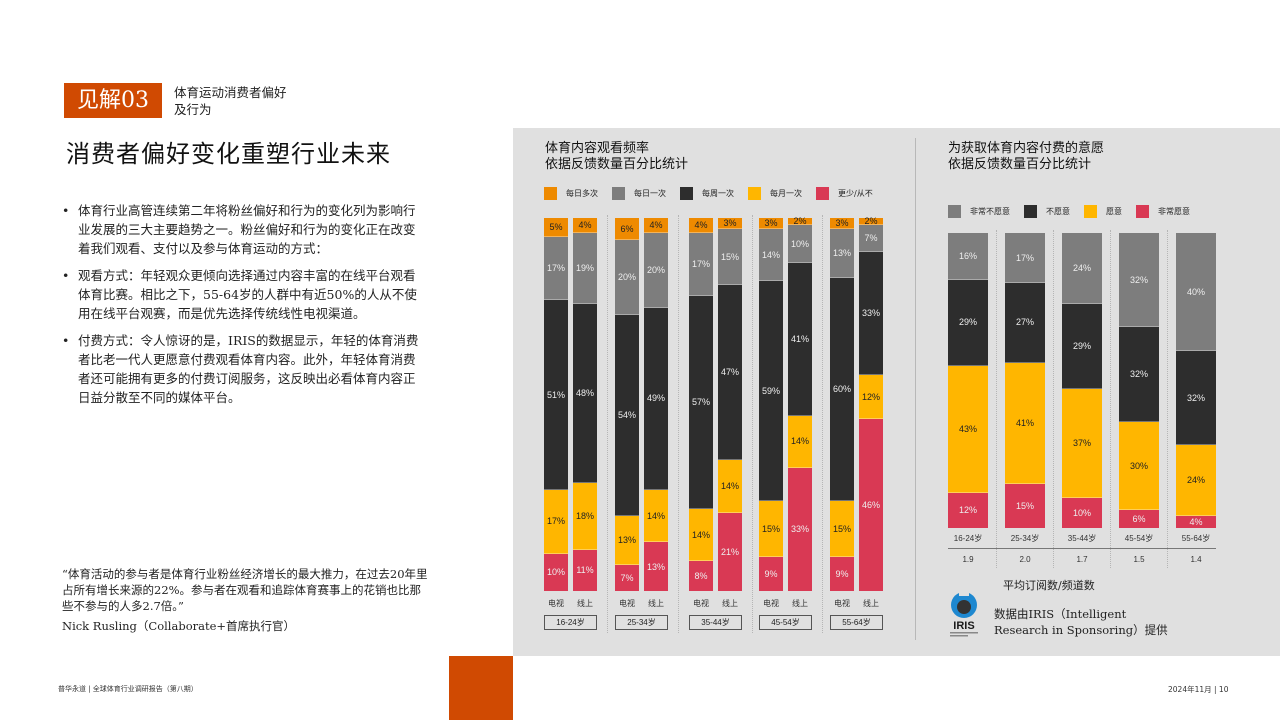 This screenshot has width=1280, height=720. I want to click on bar-segment: 14%, so click(730, 486).